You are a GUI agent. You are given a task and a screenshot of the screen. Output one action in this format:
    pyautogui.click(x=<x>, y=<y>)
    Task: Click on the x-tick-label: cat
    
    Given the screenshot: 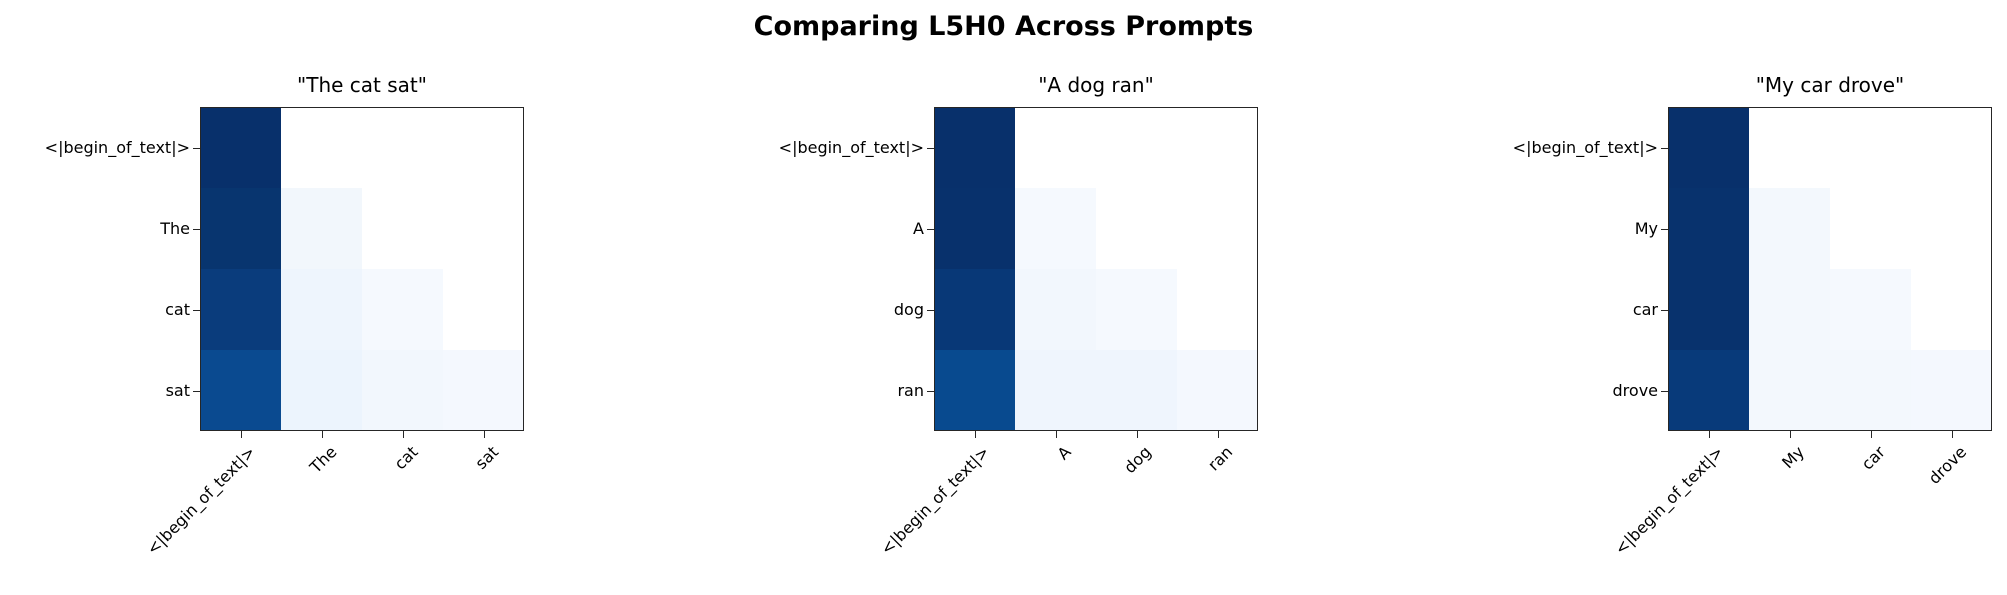 What is the action you would take?
    pyautogui.click(x=406, y=458)
    